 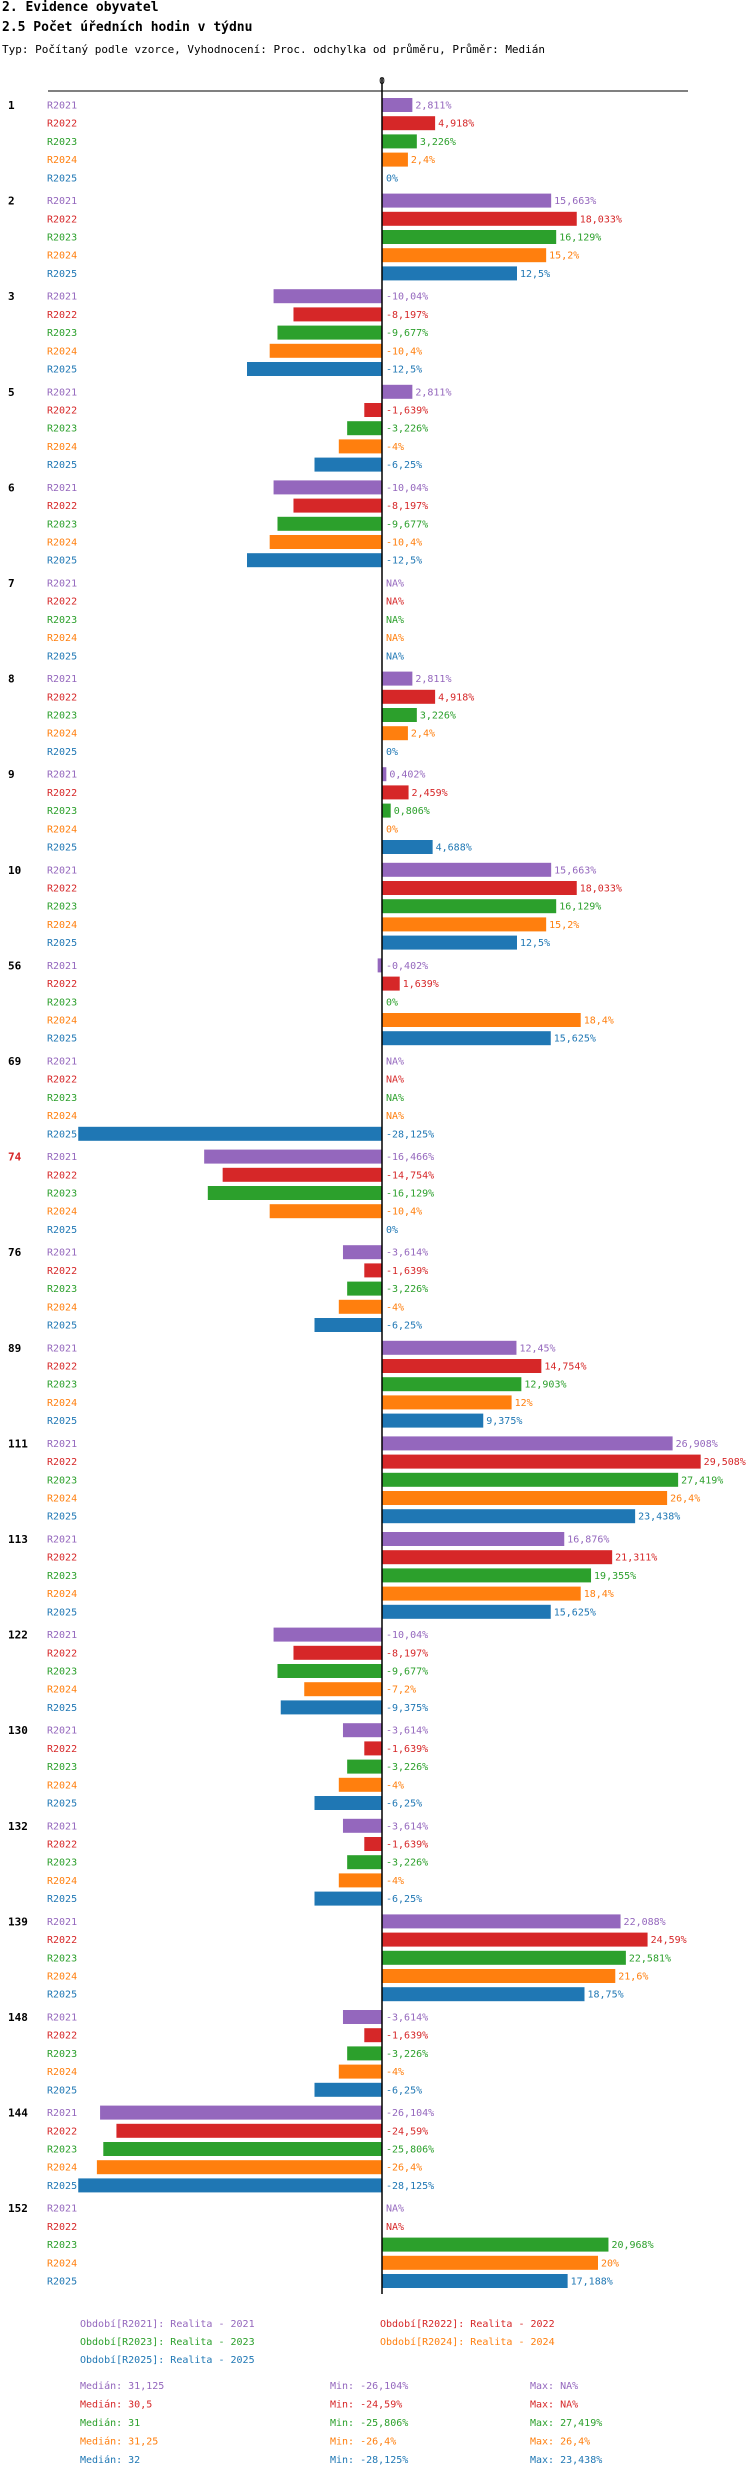 What do you see at coordinates (15, 1252) in the screenshot?
I see `group-label: 76` at bounding box center [15, 1252].